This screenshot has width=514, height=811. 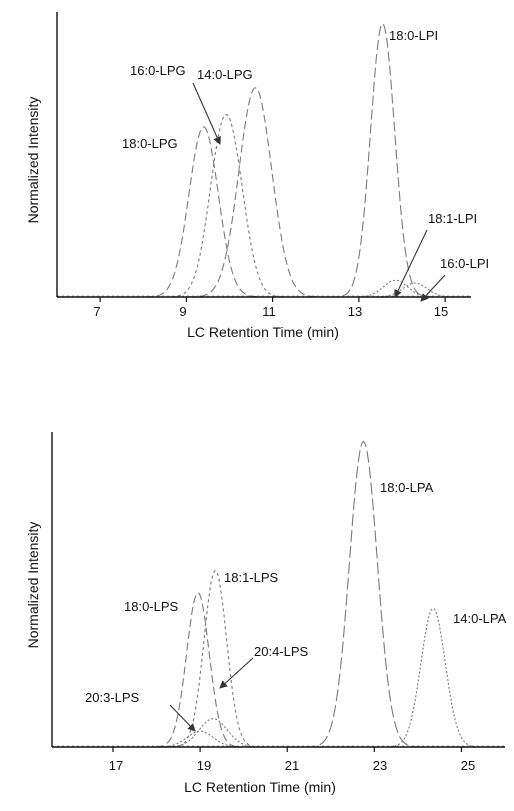 I want to click on peak-label-18-0-lpg: 18:0-LPG, so click(x=150, y=143).